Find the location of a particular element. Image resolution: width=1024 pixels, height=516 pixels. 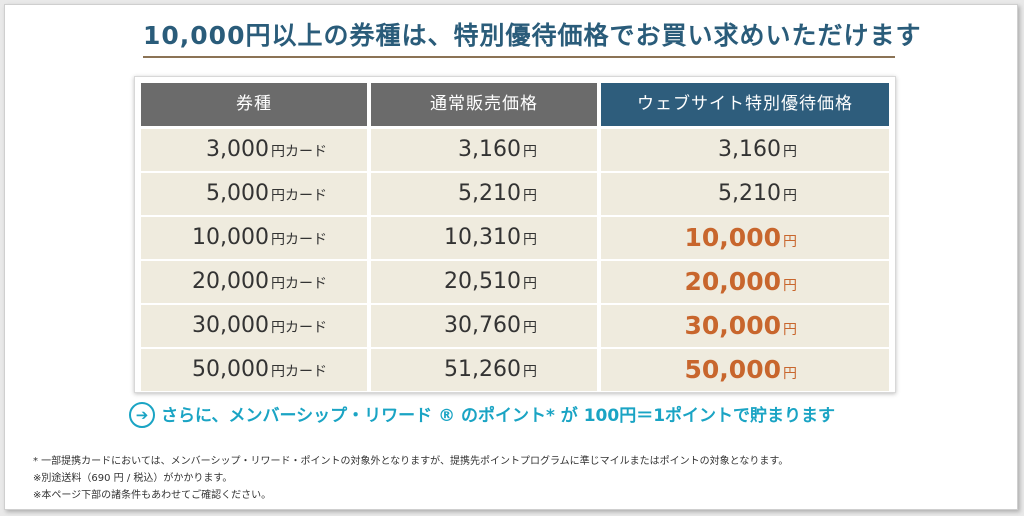

cell-regular-price: 10,310 円 is located at coordinates (484, 238).